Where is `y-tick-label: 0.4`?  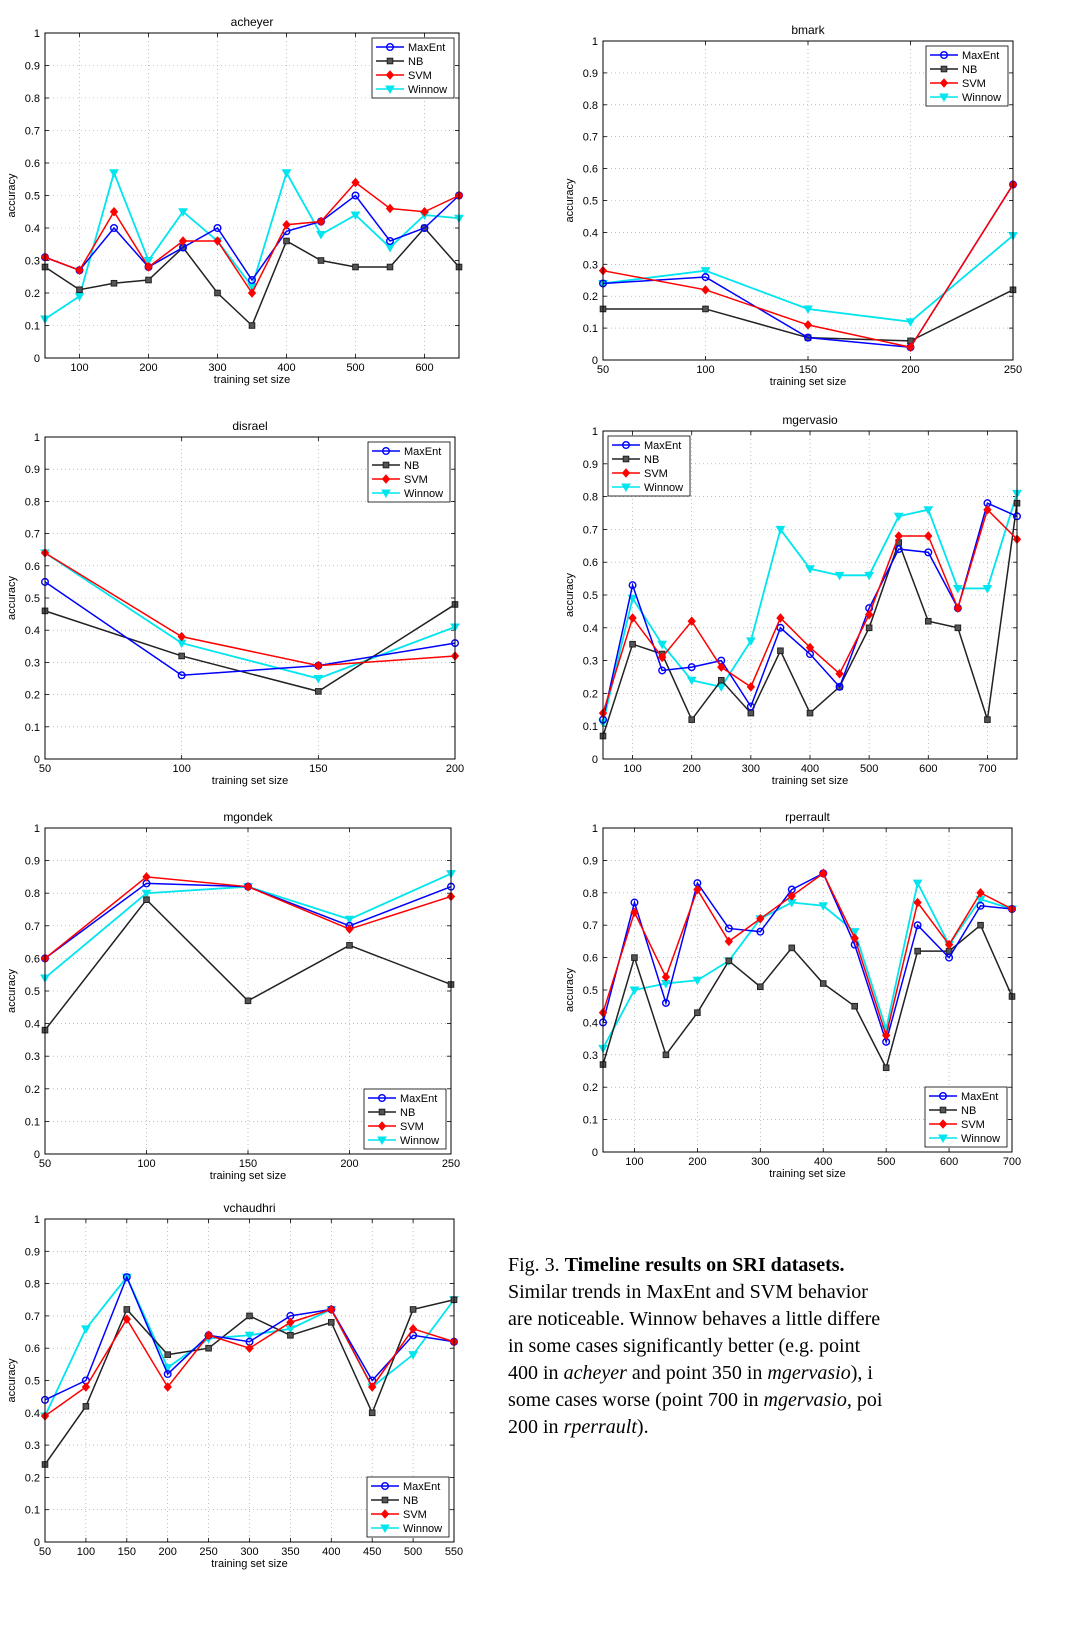
y-tick-label: 0.4 is located at coordinates (32, 1414).